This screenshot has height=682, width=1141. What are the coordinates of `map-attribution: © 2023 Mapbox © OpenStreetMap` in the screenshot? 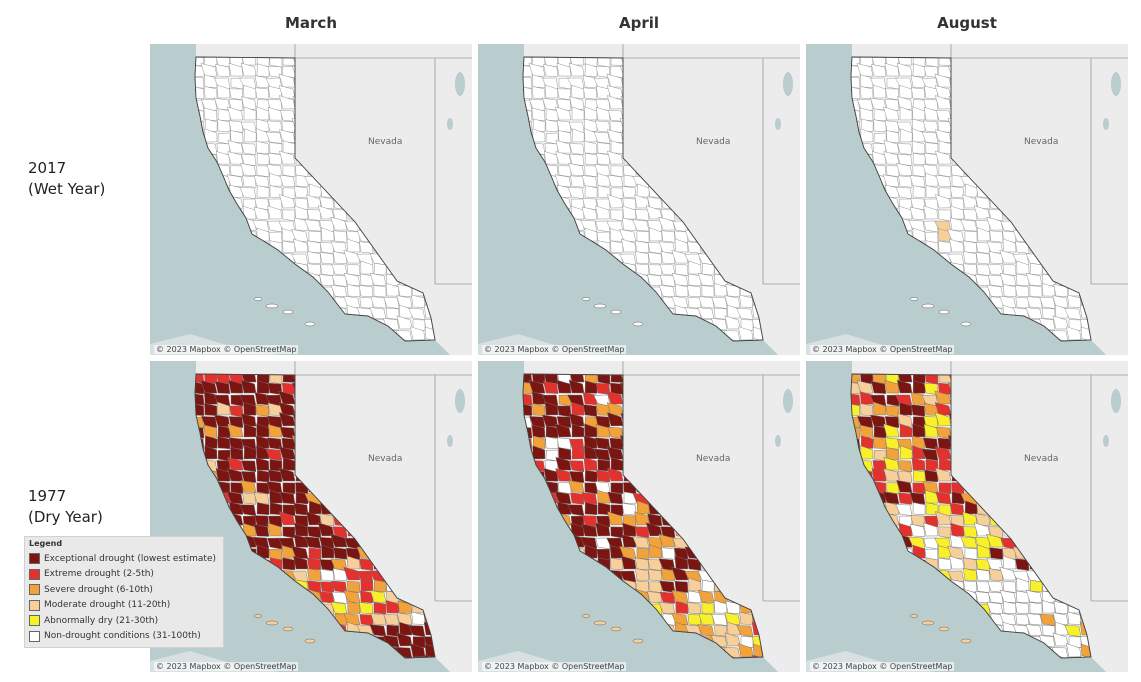 It's located at (554, 349).